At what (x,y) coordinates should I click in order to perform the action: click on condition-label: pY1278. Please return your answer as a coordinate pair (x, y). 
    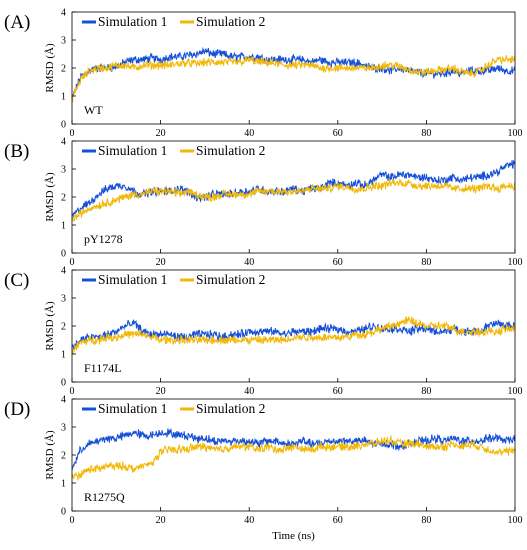
    Looking at the image, I should click on (103, 239).